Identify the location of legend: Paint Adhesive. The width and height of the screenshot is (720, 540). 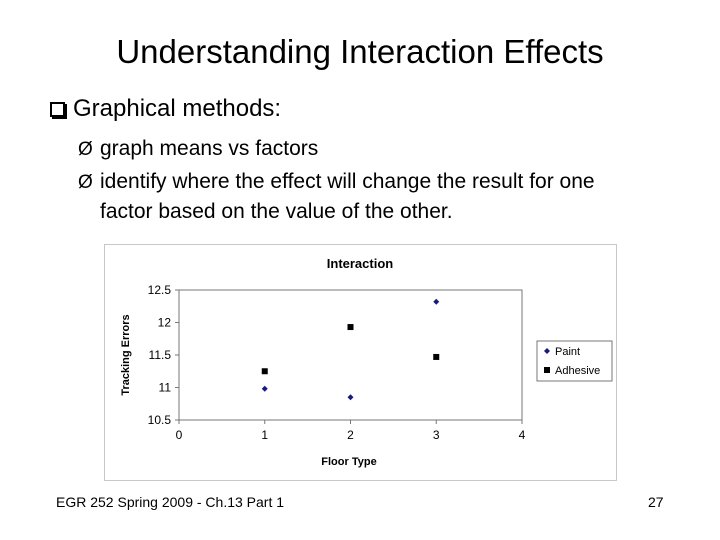
(572, 361).